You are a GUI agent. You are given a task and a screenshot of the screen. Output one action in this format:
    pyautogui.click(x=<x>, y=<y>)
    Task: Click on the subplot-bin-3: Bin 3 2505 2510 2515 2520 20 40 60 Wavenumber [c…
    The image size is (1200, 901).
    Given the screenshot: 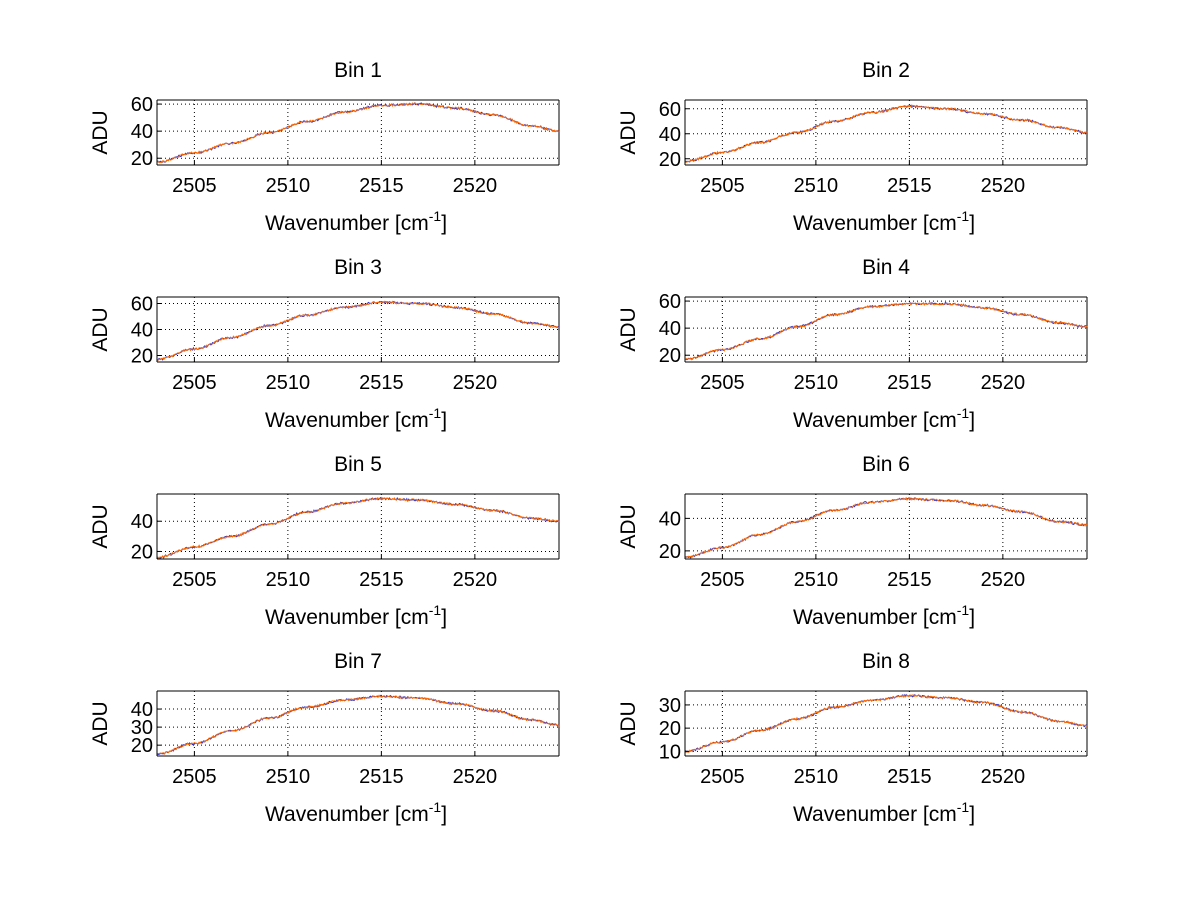 What is the action you would take?
    pyautogui.click(x=324, y=344)
    